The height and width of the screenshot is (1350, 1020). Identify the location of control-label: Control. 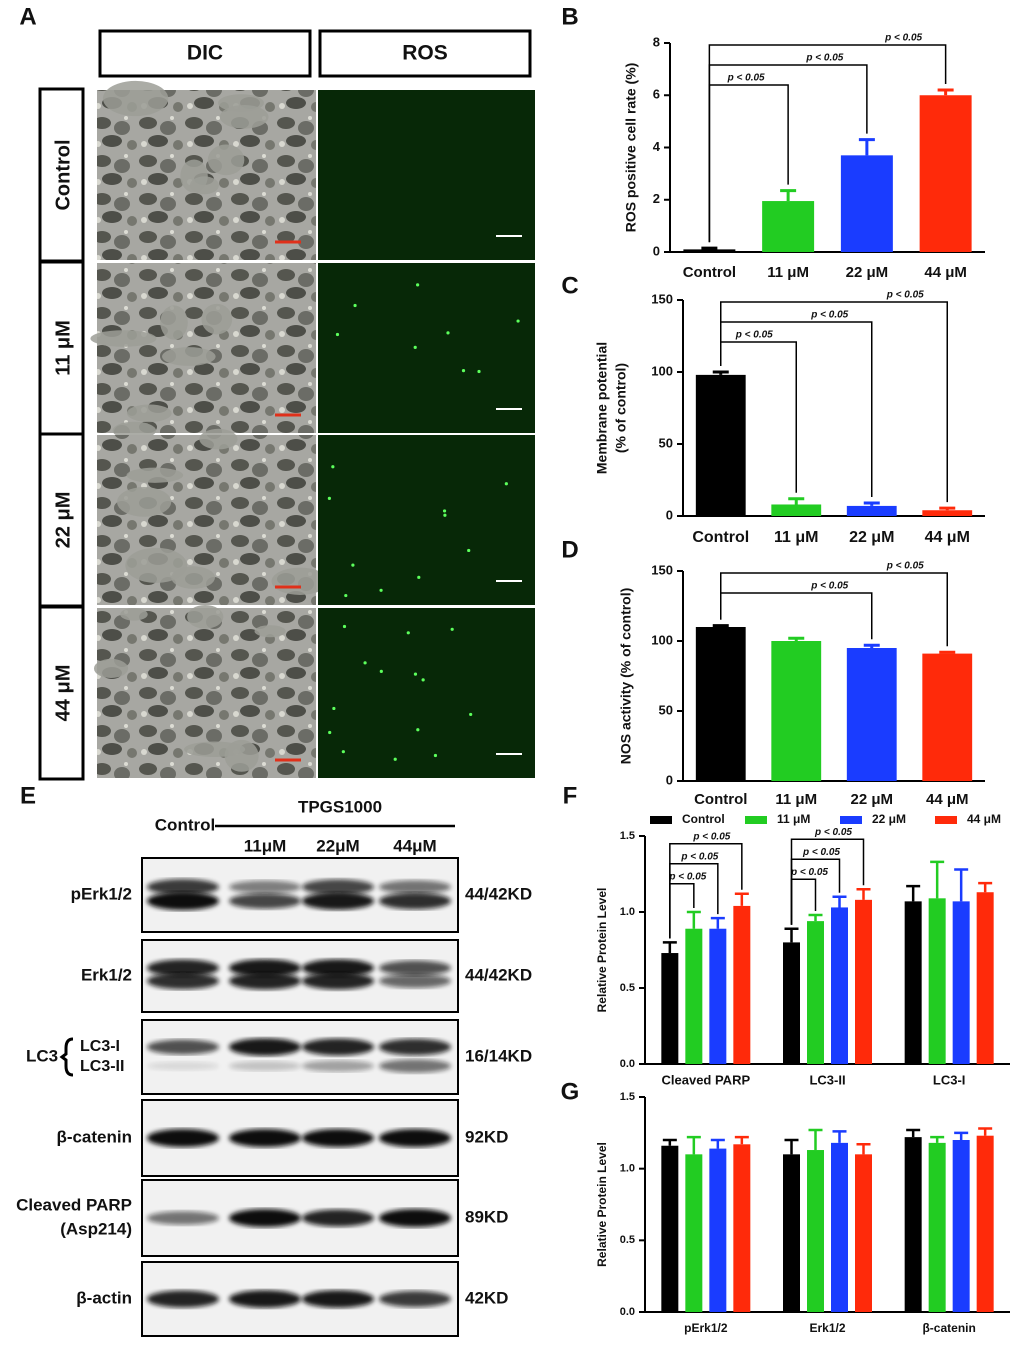
(185, 824).